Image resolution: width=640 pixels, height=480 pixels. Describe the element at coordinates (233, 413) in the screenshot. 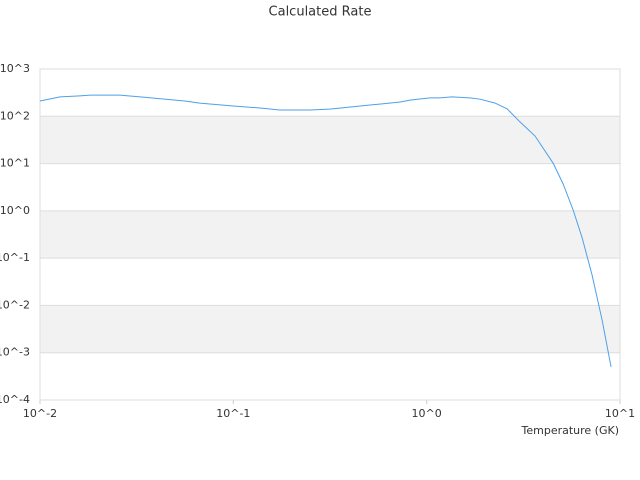

I see `x-tick-label: 10^-1` at that location.